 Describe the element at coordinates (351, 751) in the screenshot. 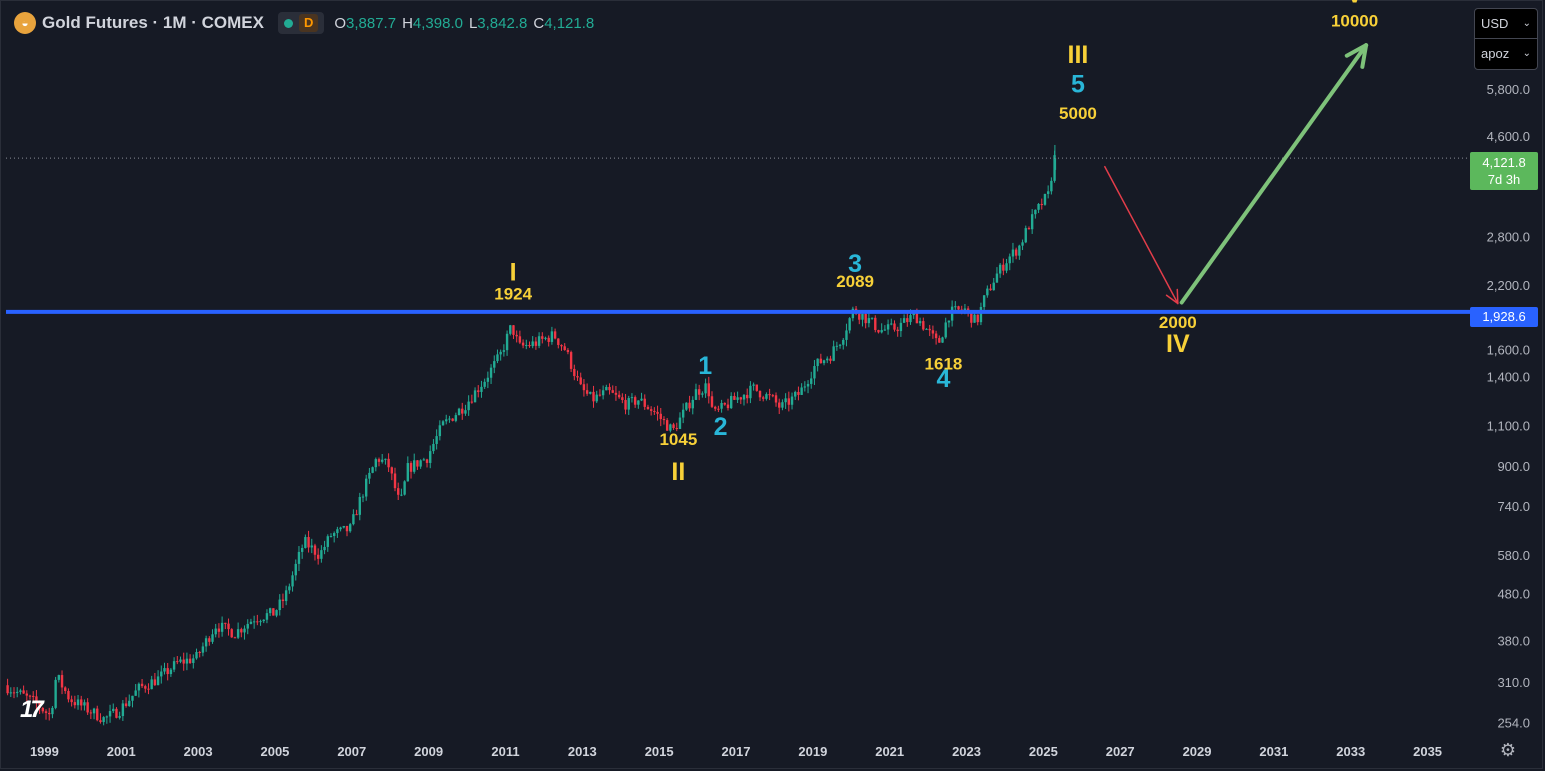

I see `x-tick-label: 2007` at that location.